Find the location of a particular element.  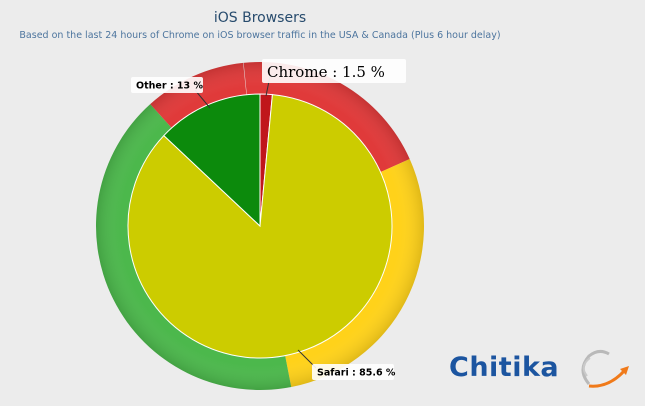

slice-label-other: Other : 13 % is located at coordinates (169, 86).